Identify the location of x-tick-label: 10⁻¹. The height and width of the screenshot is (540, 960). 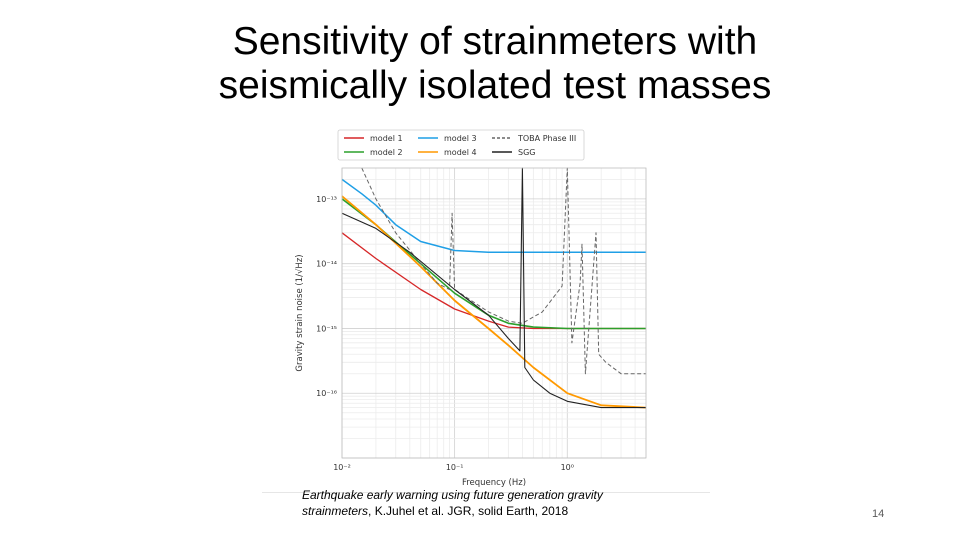
(455, 467).